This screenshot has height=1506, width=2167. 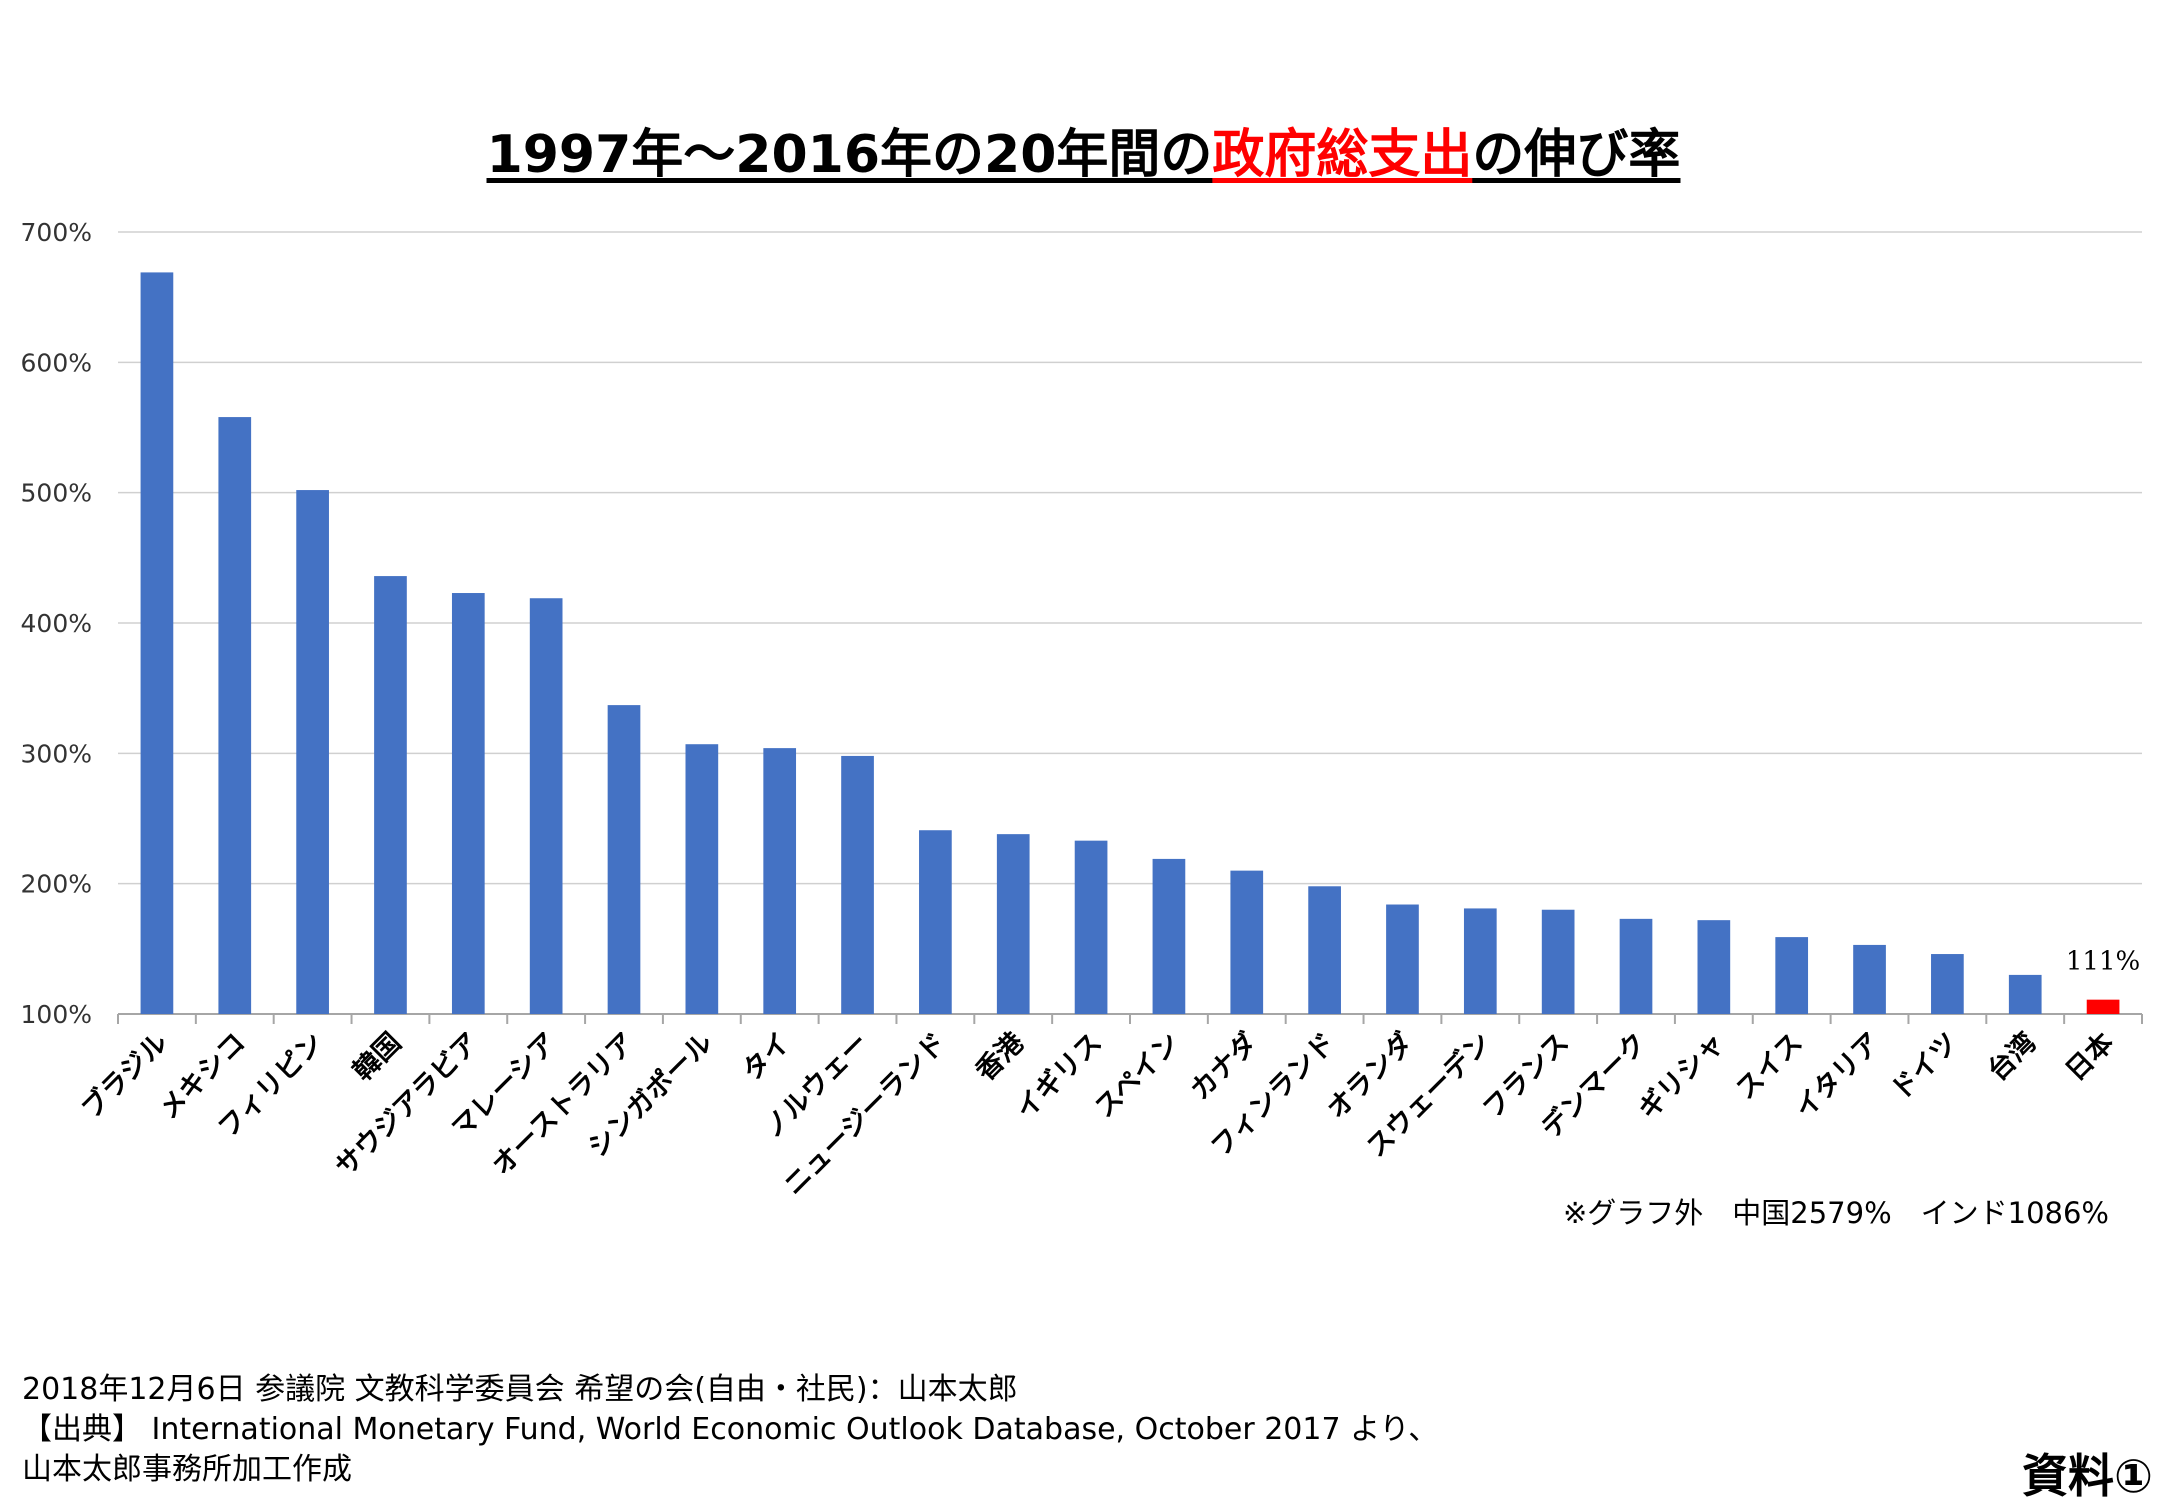 What do you see at coordinates (2011, 1056) in the screenshot?
I see `x-tick-label: 台湾` at bounding box center [2011, 1056].